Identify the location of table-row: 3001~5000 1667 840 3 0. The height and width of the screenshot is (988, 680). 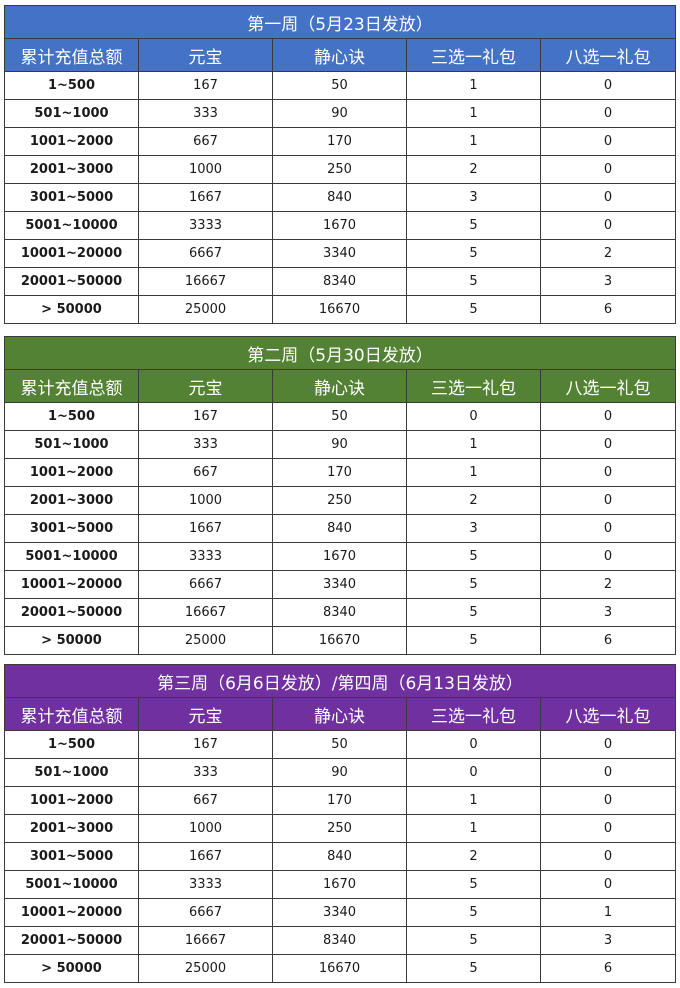
(340, 528).